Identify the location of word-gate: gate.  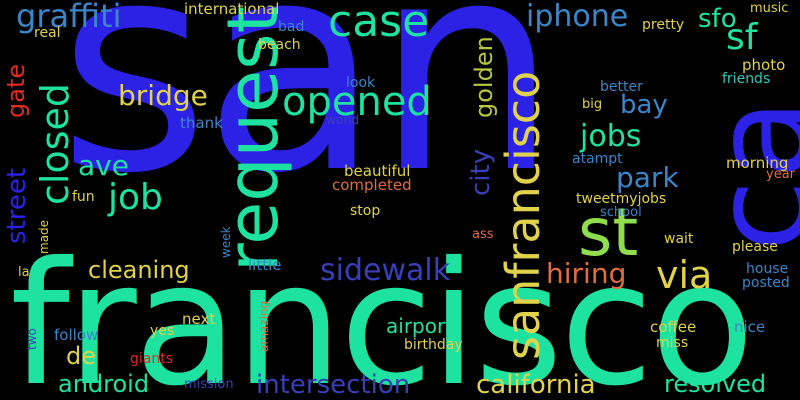
(16, 90).